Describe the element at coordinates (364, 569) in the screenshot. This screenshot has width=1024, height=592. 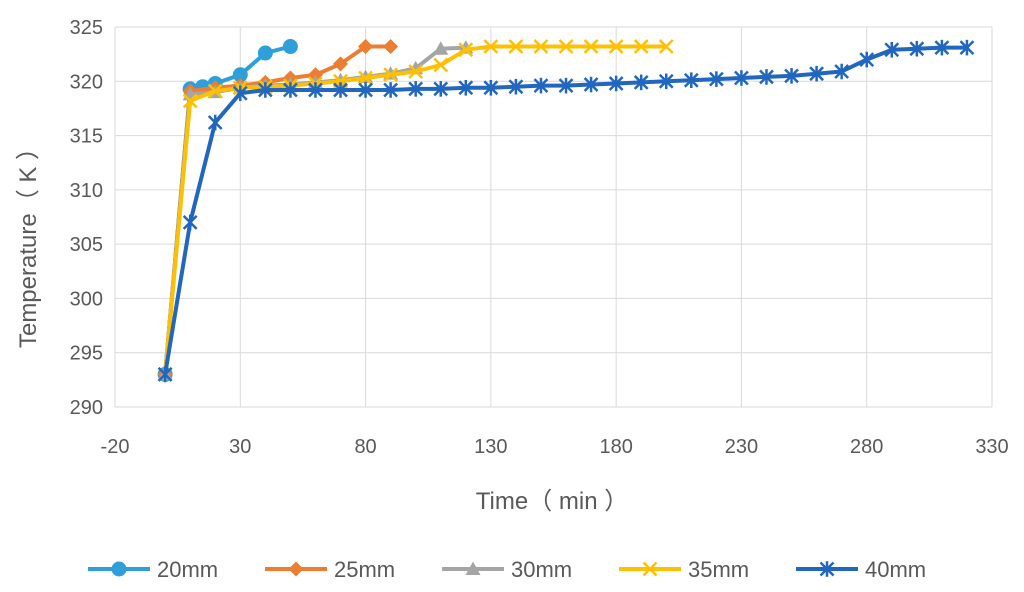
I see `legend-label: 25mm` at that location.